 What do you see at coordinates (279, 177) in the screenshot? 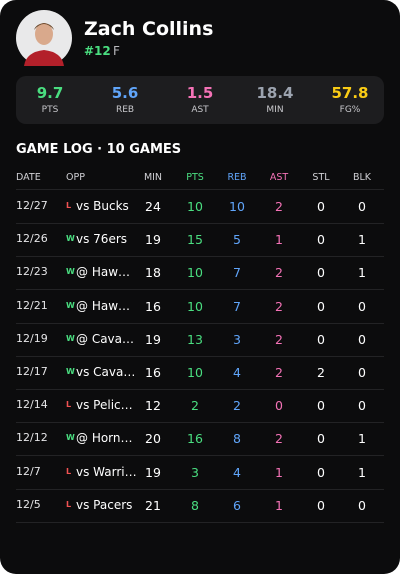
I see `column-header: AST` at bounding box center [279, 177].